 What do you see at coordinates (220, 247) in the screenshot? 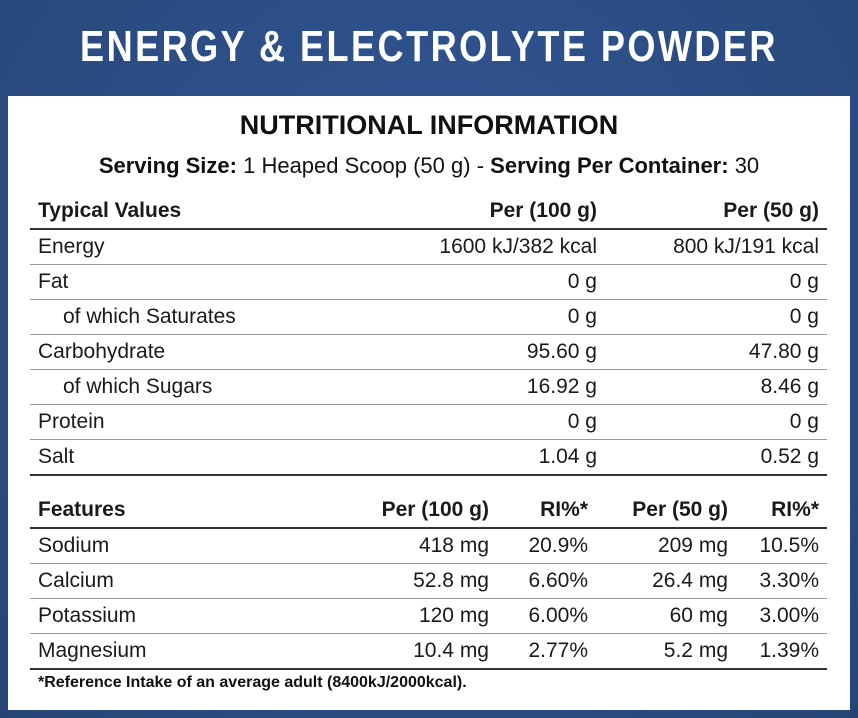
I see `label-cell: Energy` at bounding box center [220, 247].